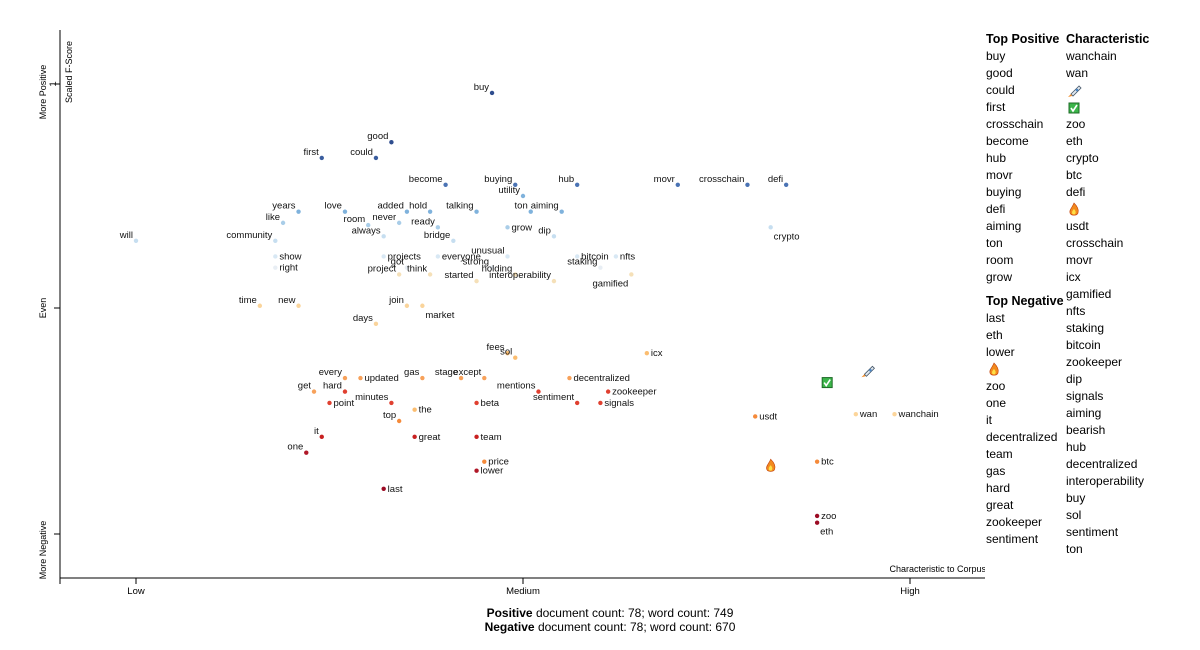  What do you see at coordinates (1012, 539) in the screenshot?
I see `top-negative-item: sentiment` at bounding box center [1012, 539].